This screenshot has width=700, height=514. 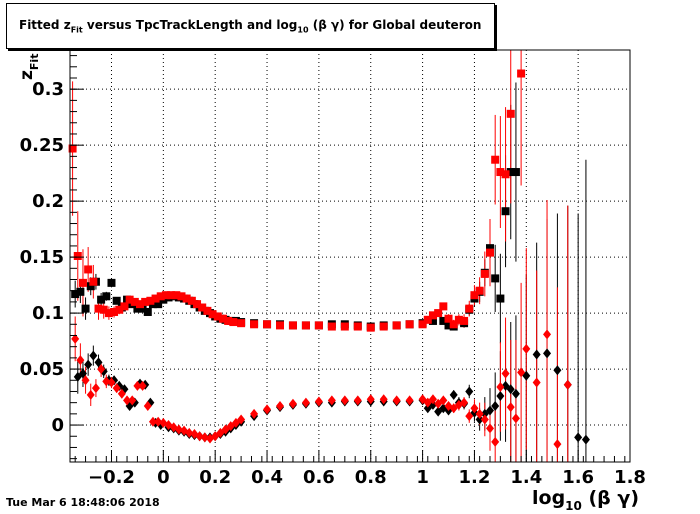 I want to click on y-tick-label: 0.3, so click(x=48, y=89).